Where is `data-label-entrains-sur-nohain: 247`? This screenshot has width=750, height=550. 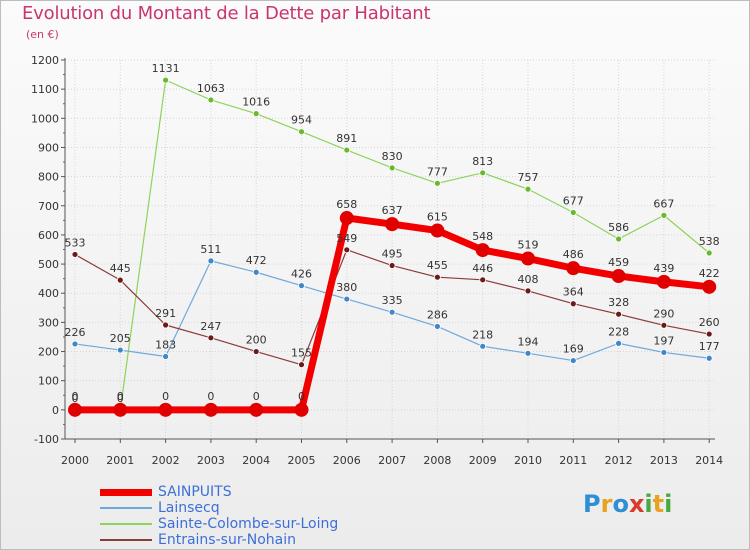
data-label-entrains-sur-nohain: 247 is located at coordinates (210, 326).